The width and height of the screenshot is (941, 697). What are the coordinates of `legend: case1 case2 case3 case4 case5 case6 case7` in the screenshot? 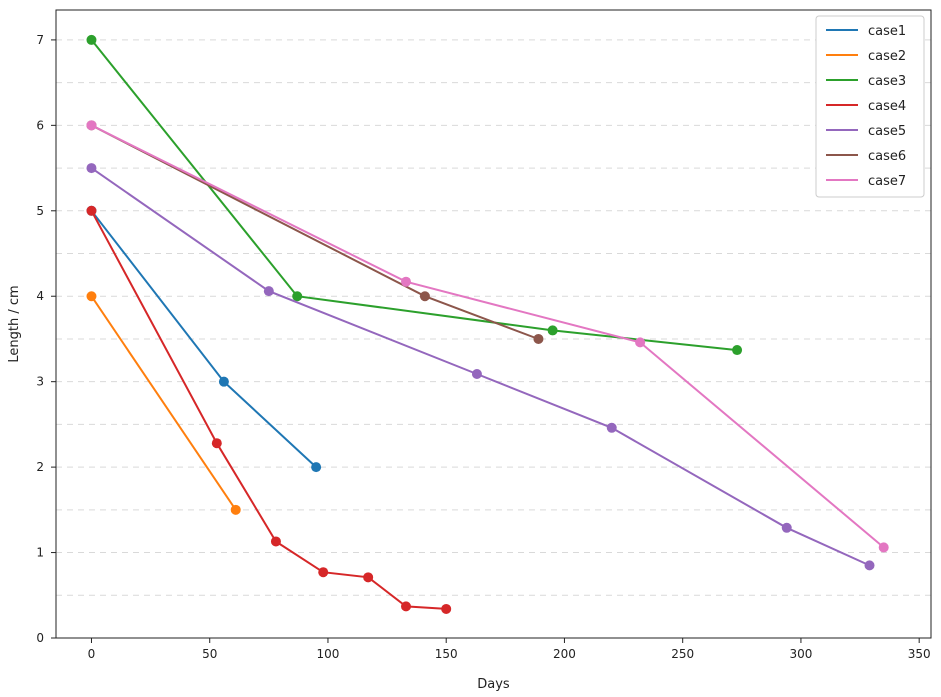 It's located at (870, 106).